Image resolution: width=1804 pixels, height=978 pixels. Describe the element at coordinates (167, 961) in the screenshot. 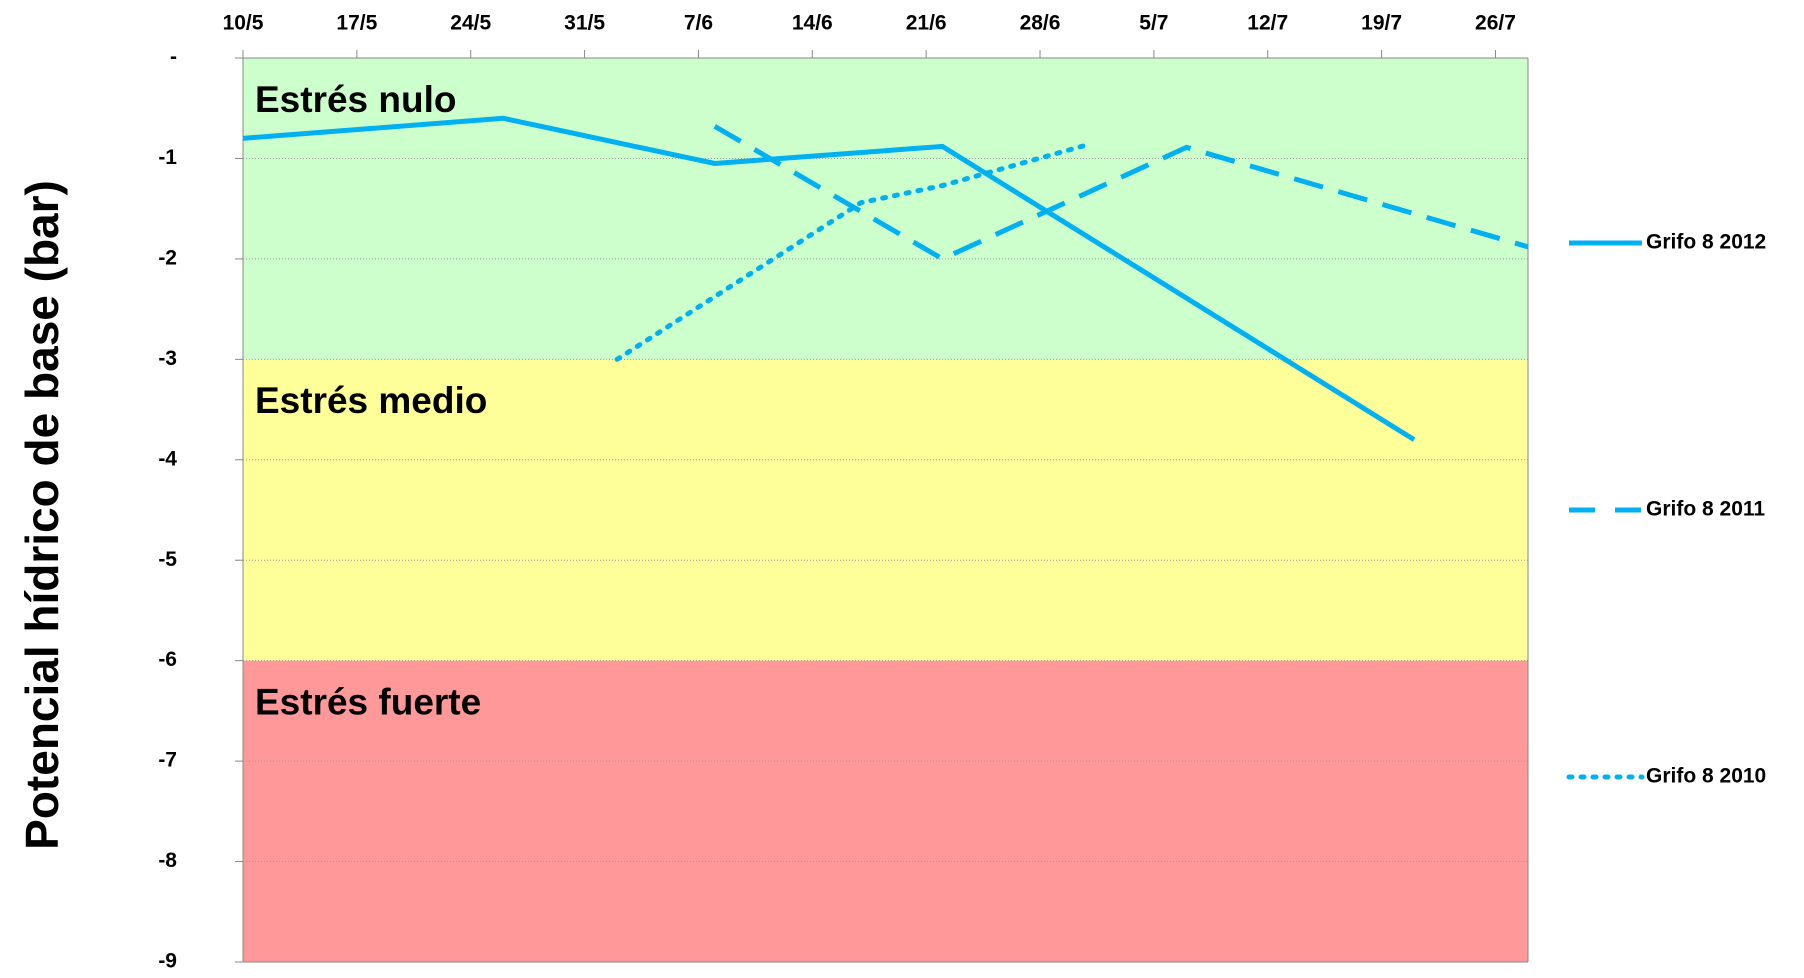

I see `y-tick-label: -9` at that location.